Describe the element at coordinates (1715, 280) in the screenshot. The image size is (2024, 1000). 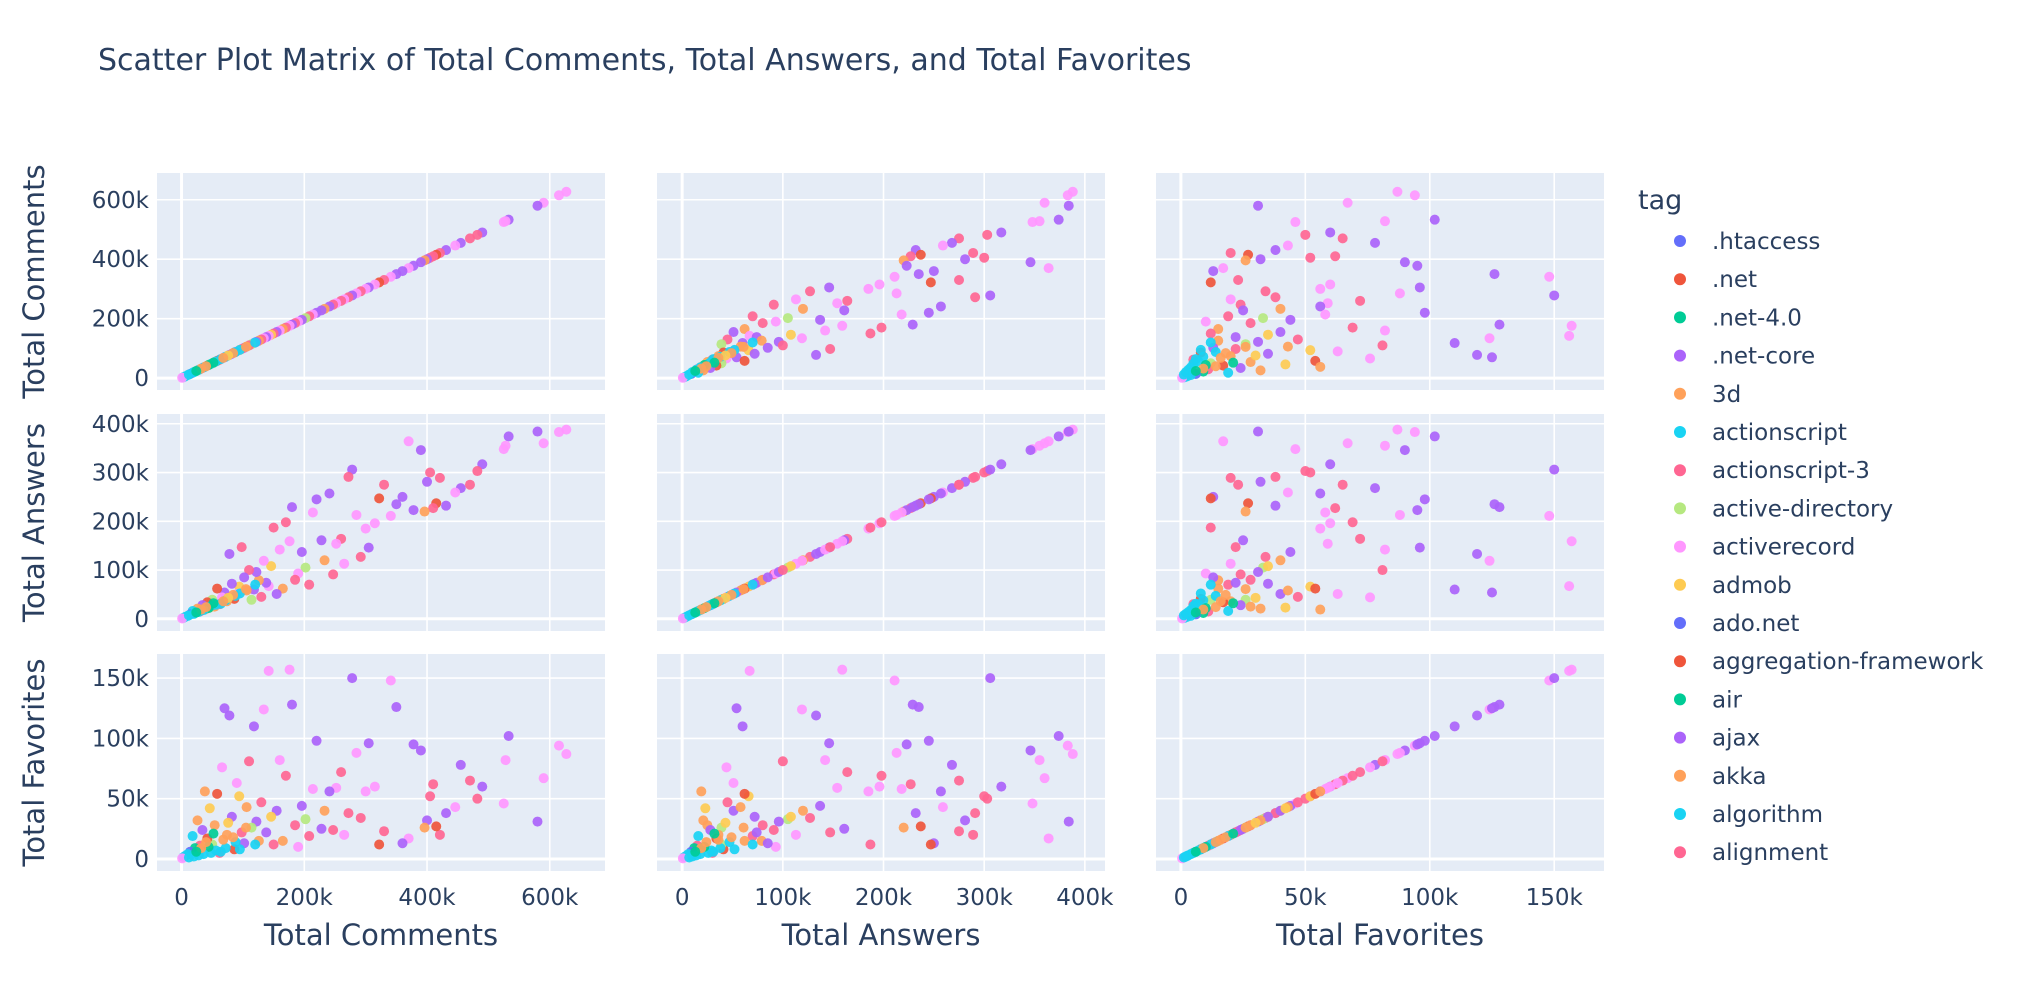
I see `legend-item: .net` at that location.